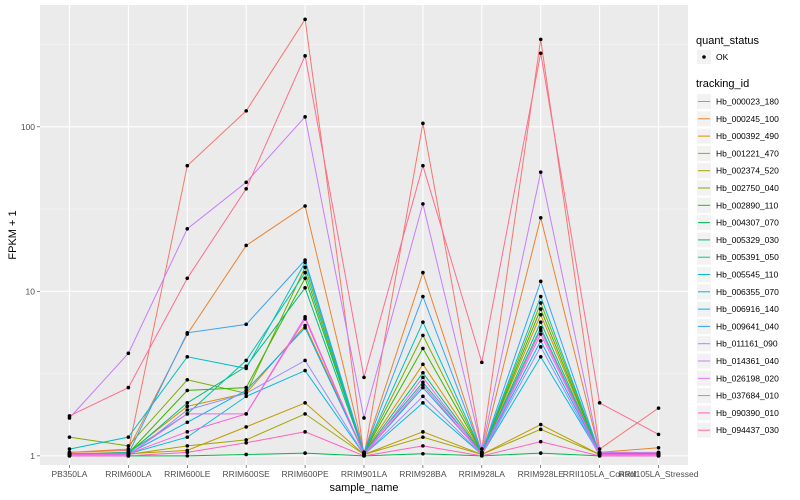  What do you see at coordinates (482, 474) in the screenshot?
I see `x-tick-label: RRIM928LA` at bounding box center [482, 474].